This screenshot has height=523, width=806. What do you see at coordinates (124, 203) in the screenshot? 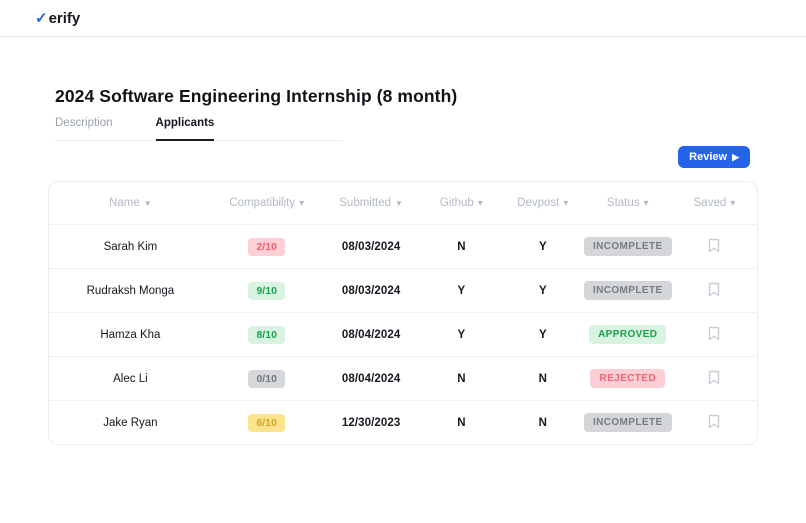
I see `column-label: Name` at bounding box center [124, 203].